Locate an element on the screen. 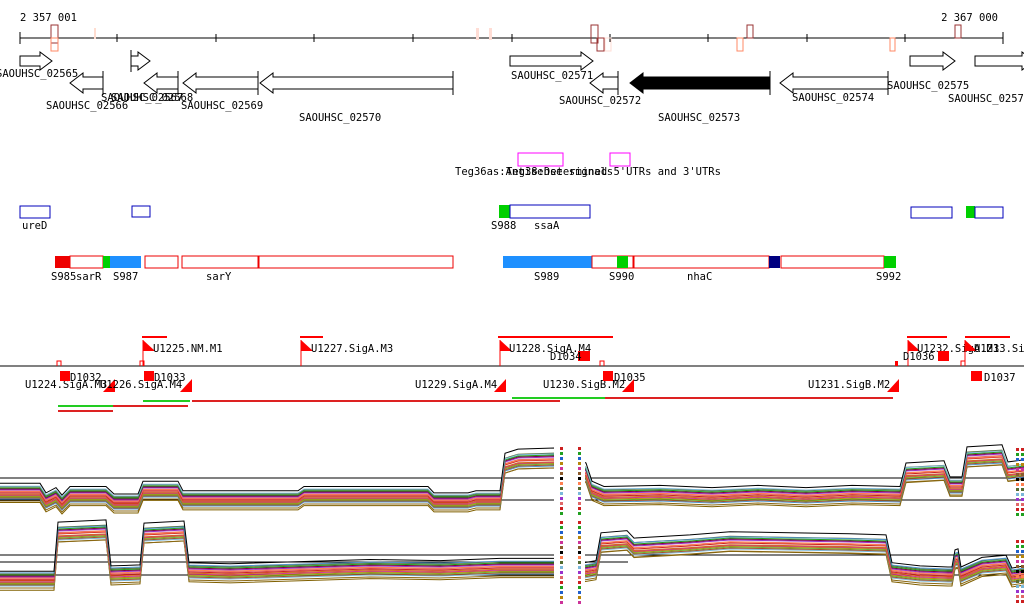 This screenshot has height=611, width=1024. up-flag-label: U1232.SigA.M1 is located at coordinates (958, 349).